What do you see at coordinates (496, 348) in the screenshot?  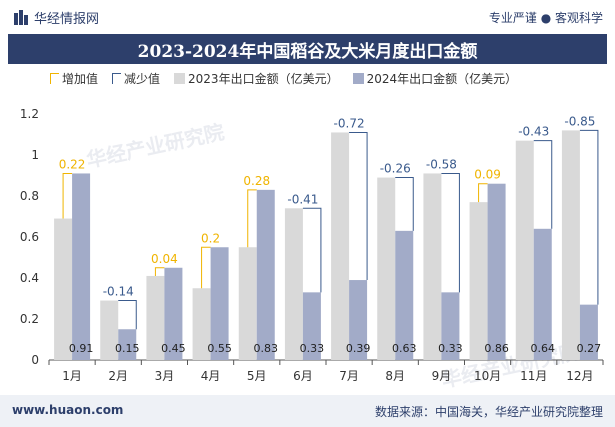 I see `data-label-2024: 0.86` at bounding box center [496, 348].